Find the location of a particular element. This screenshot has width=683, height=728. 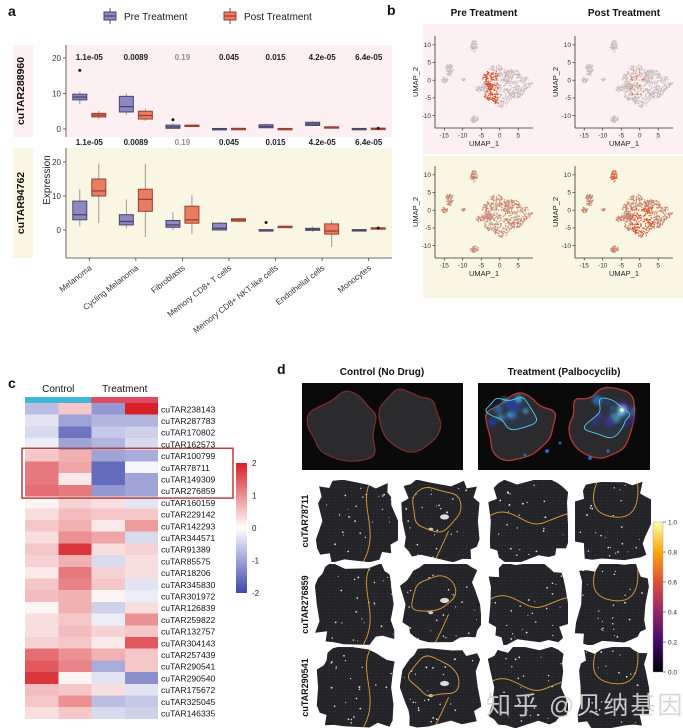

control-tissue-image is located at coordinates (382, 426).